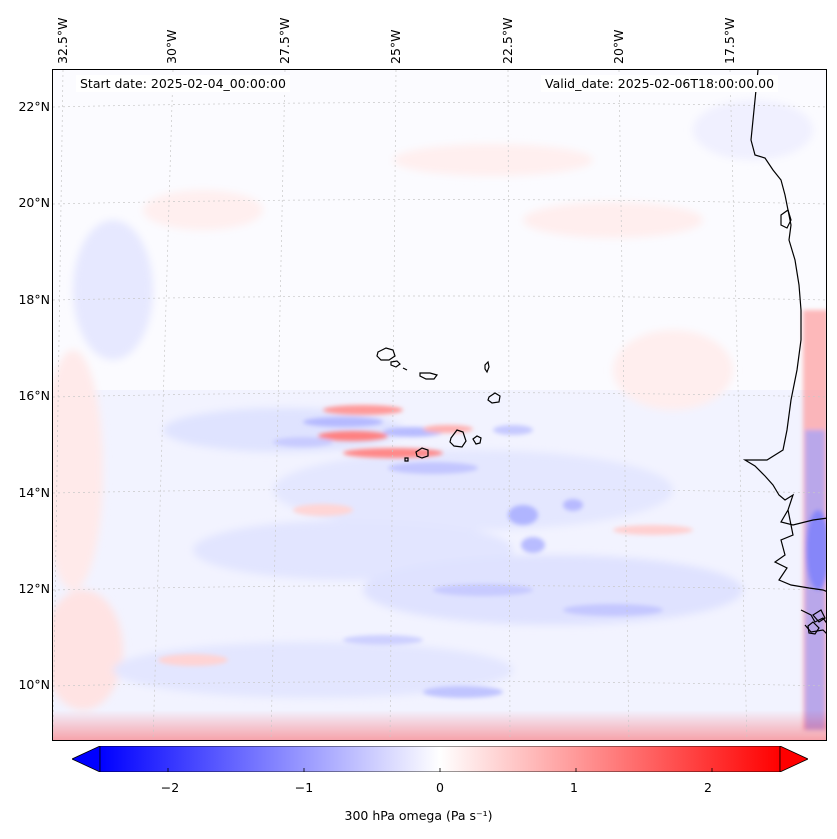 Image resolution: width=837 pixels, height=839 pixels. I want to click on cabo-verde-islands, so click(438, 404).